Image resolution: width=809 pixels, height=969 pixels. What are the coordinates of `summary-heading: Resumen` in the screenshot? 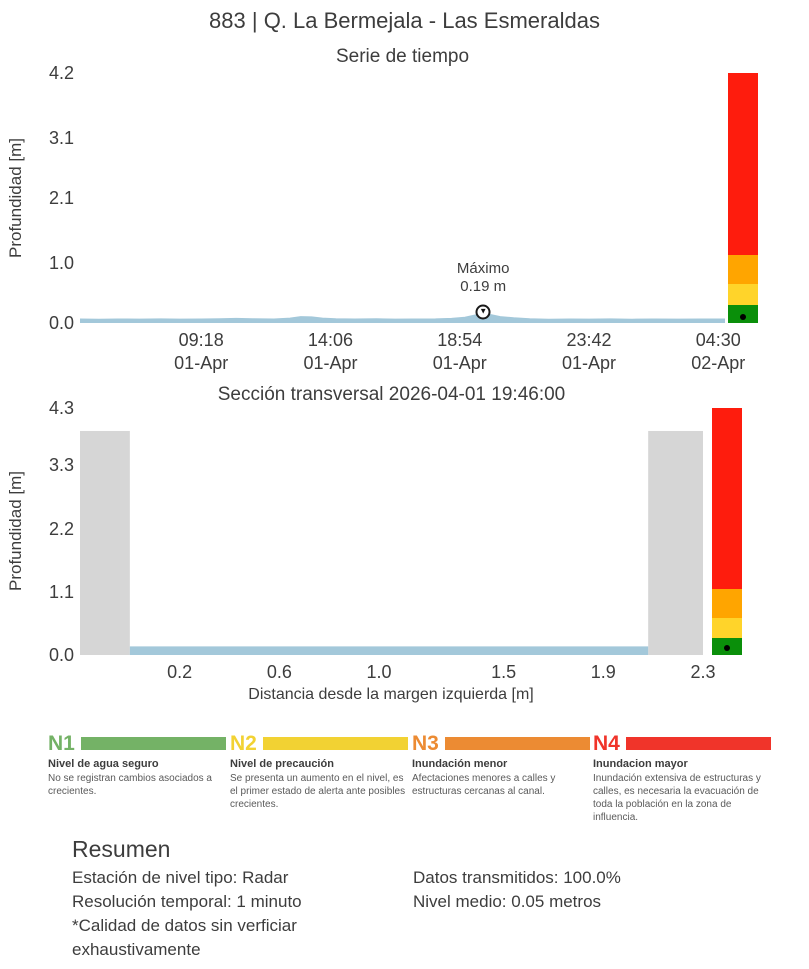 It's located at (121, 849).